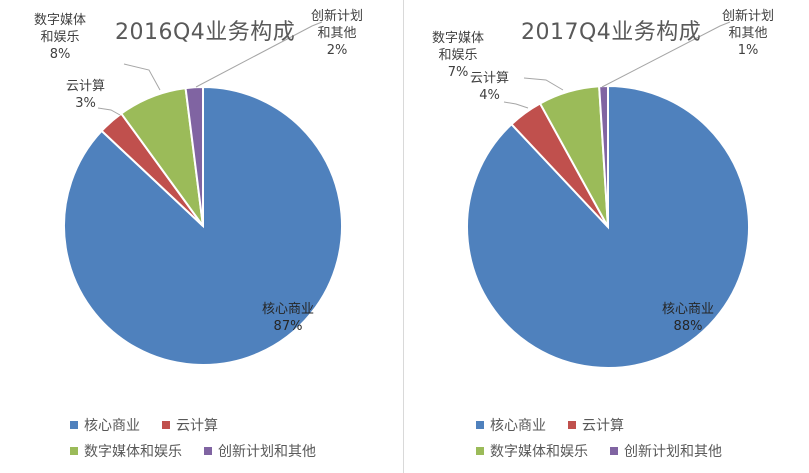  What do you see at coordinates (288, 326) in the screenshot?
I see `data-label-percent: 87%` at bounding box center [288, 326].